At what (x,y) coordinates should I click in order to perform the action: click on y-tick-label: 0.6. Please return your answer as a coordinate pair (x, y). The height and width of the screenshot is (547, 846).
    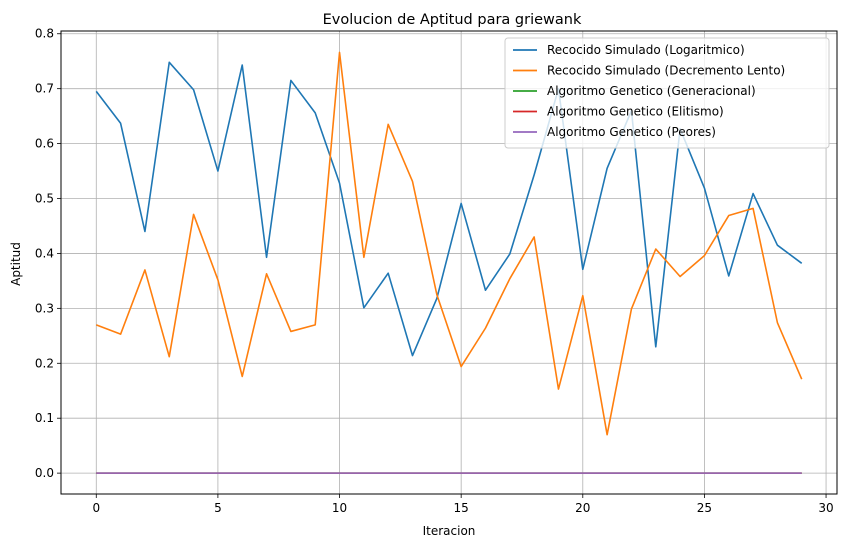
    Looking at the image, I should click on (44, 144).